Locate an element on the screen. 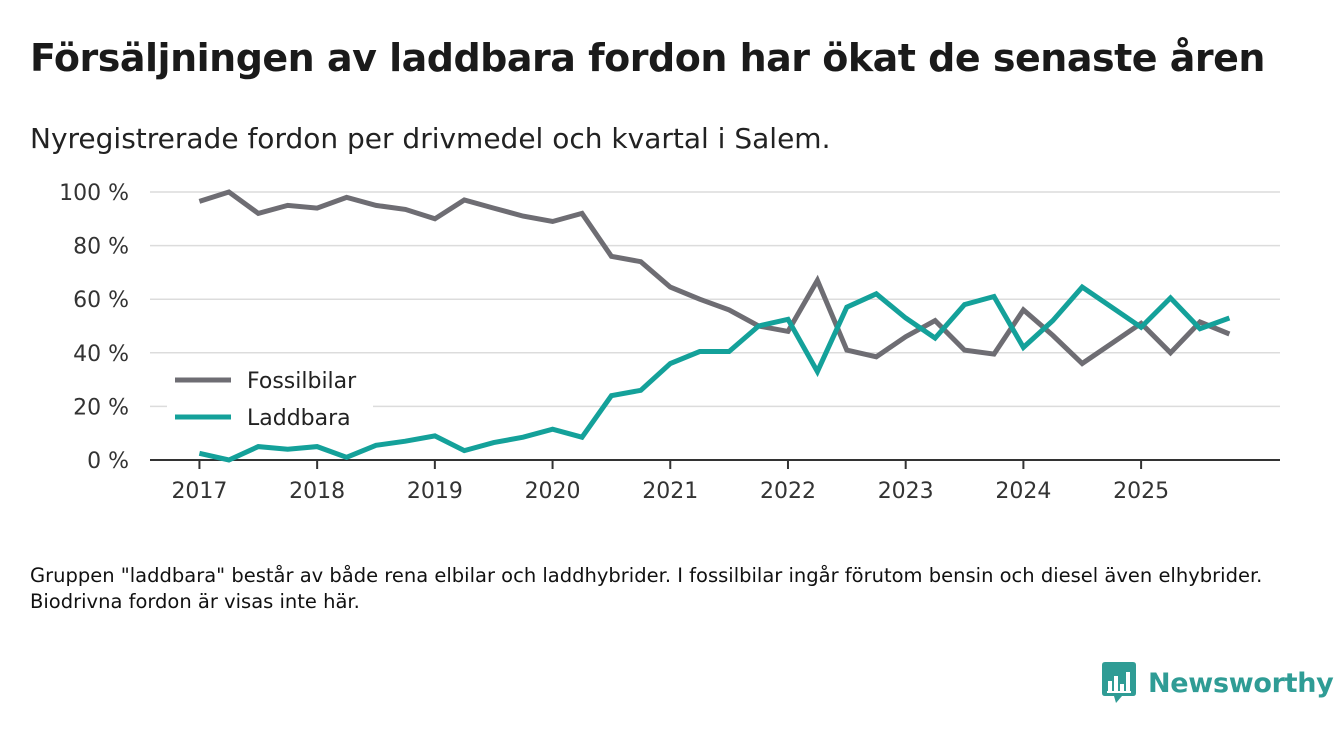 The height and width of the screenshot is (733, 1340). brand-name: Newsworthy is located at coordinates (1241, 683).